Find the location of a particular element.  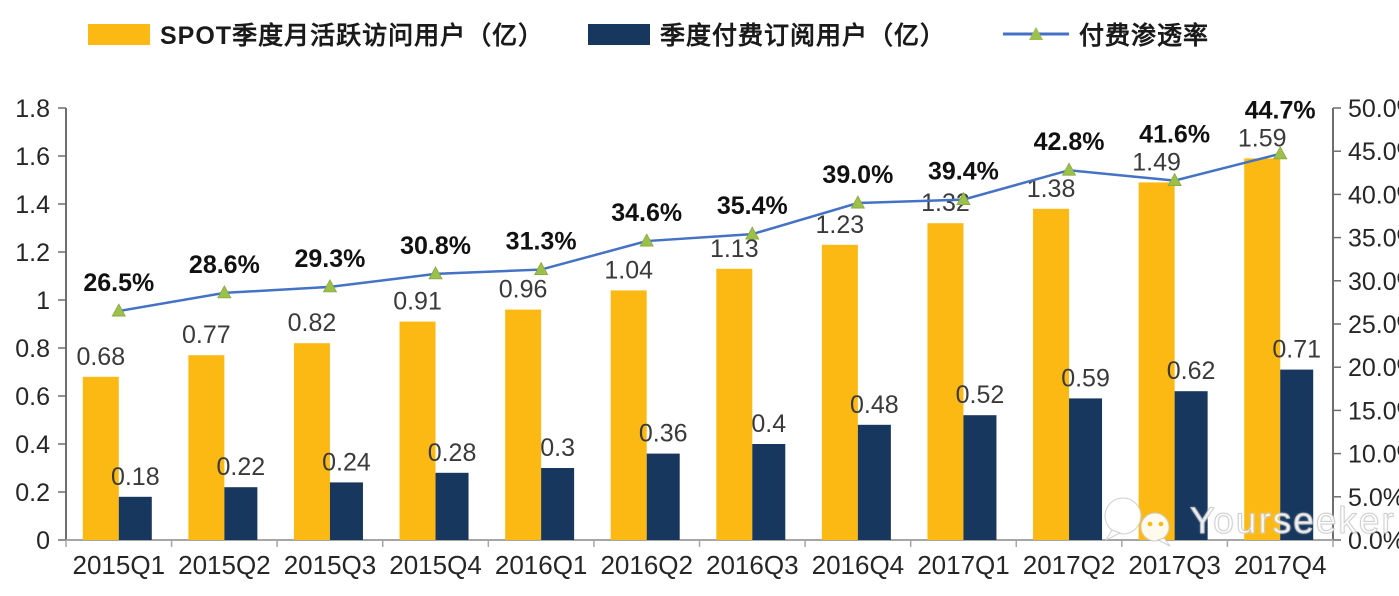

bar-mau-2017Q2 is located at coordinates (1051, 374).